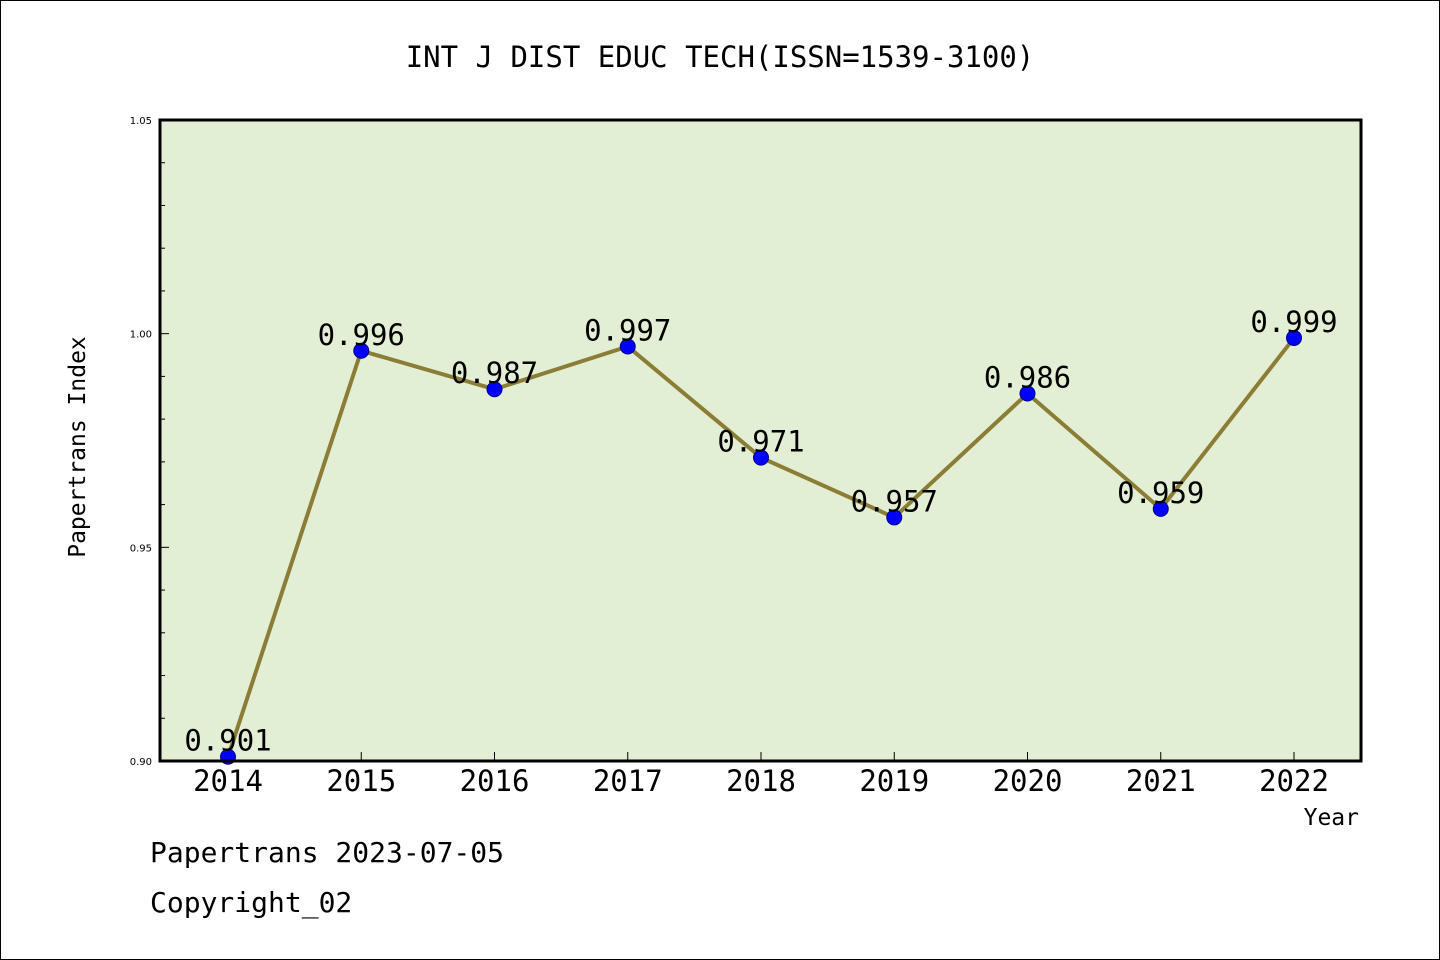 Image resolution: width=1440 pixels, height=960 pixels. I want to click on x-tick-label: 2017, so click(628, 781).